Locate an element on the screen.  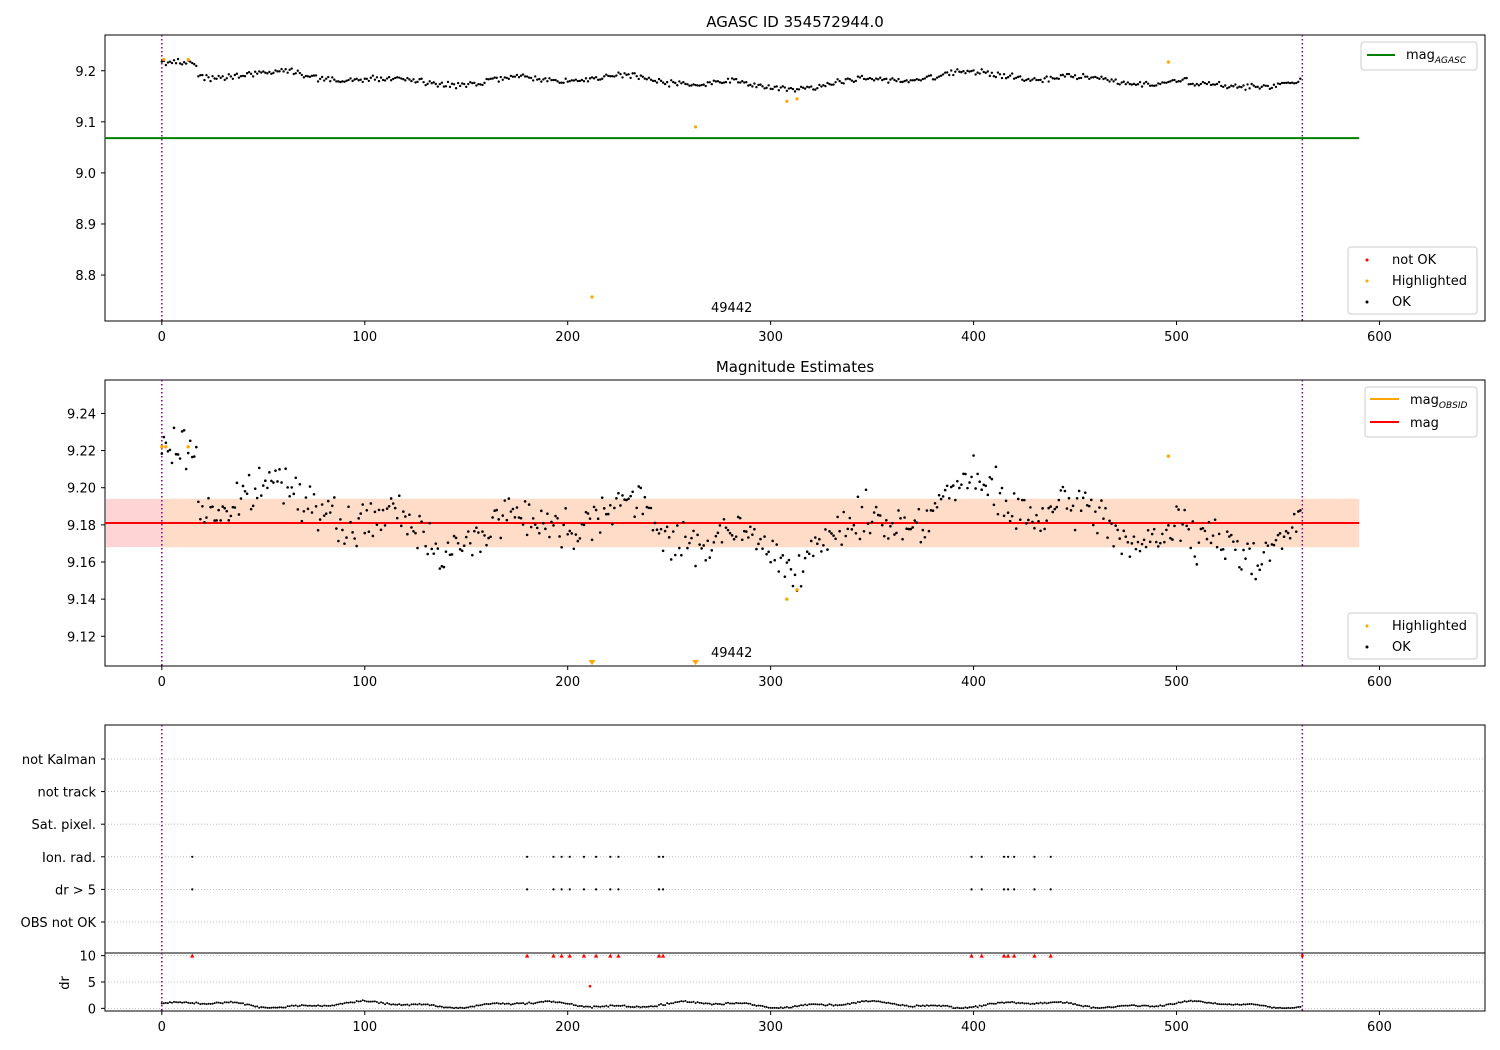
x-tick-label: 200 is located at coordinates (567, 337).